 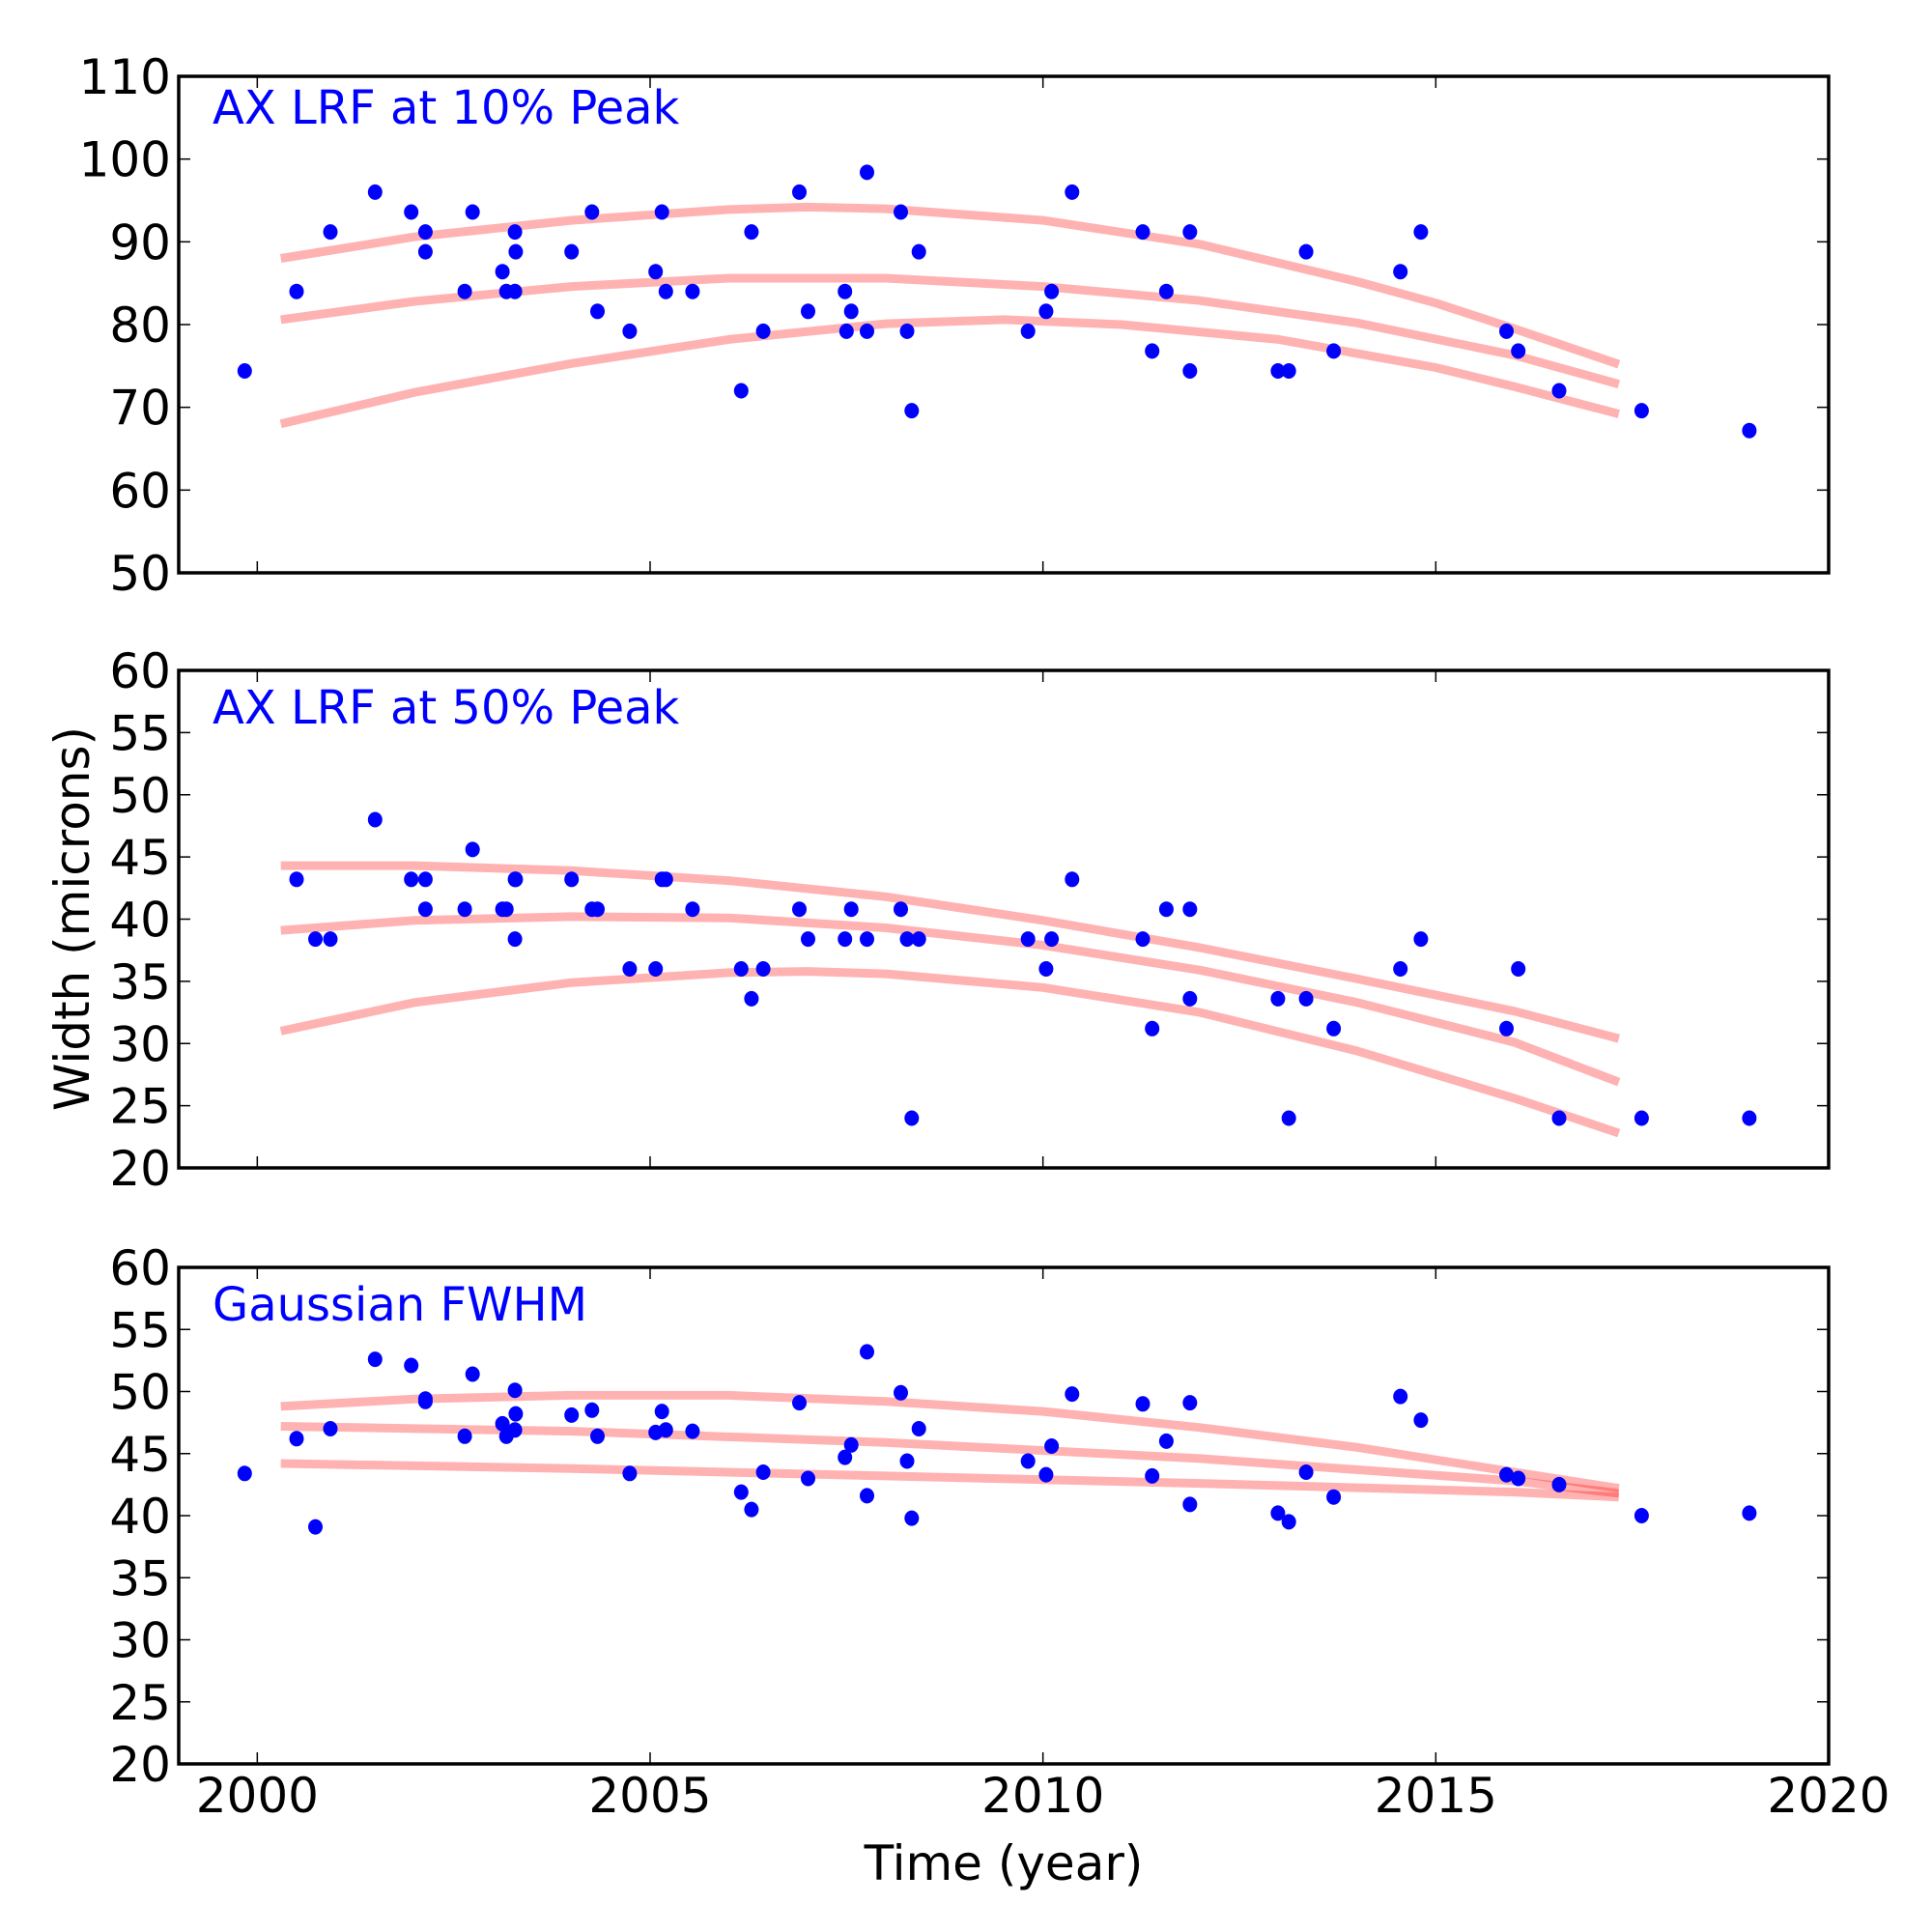 I want to click on x-tick-label: 2005, so click(x=649, y=1796).